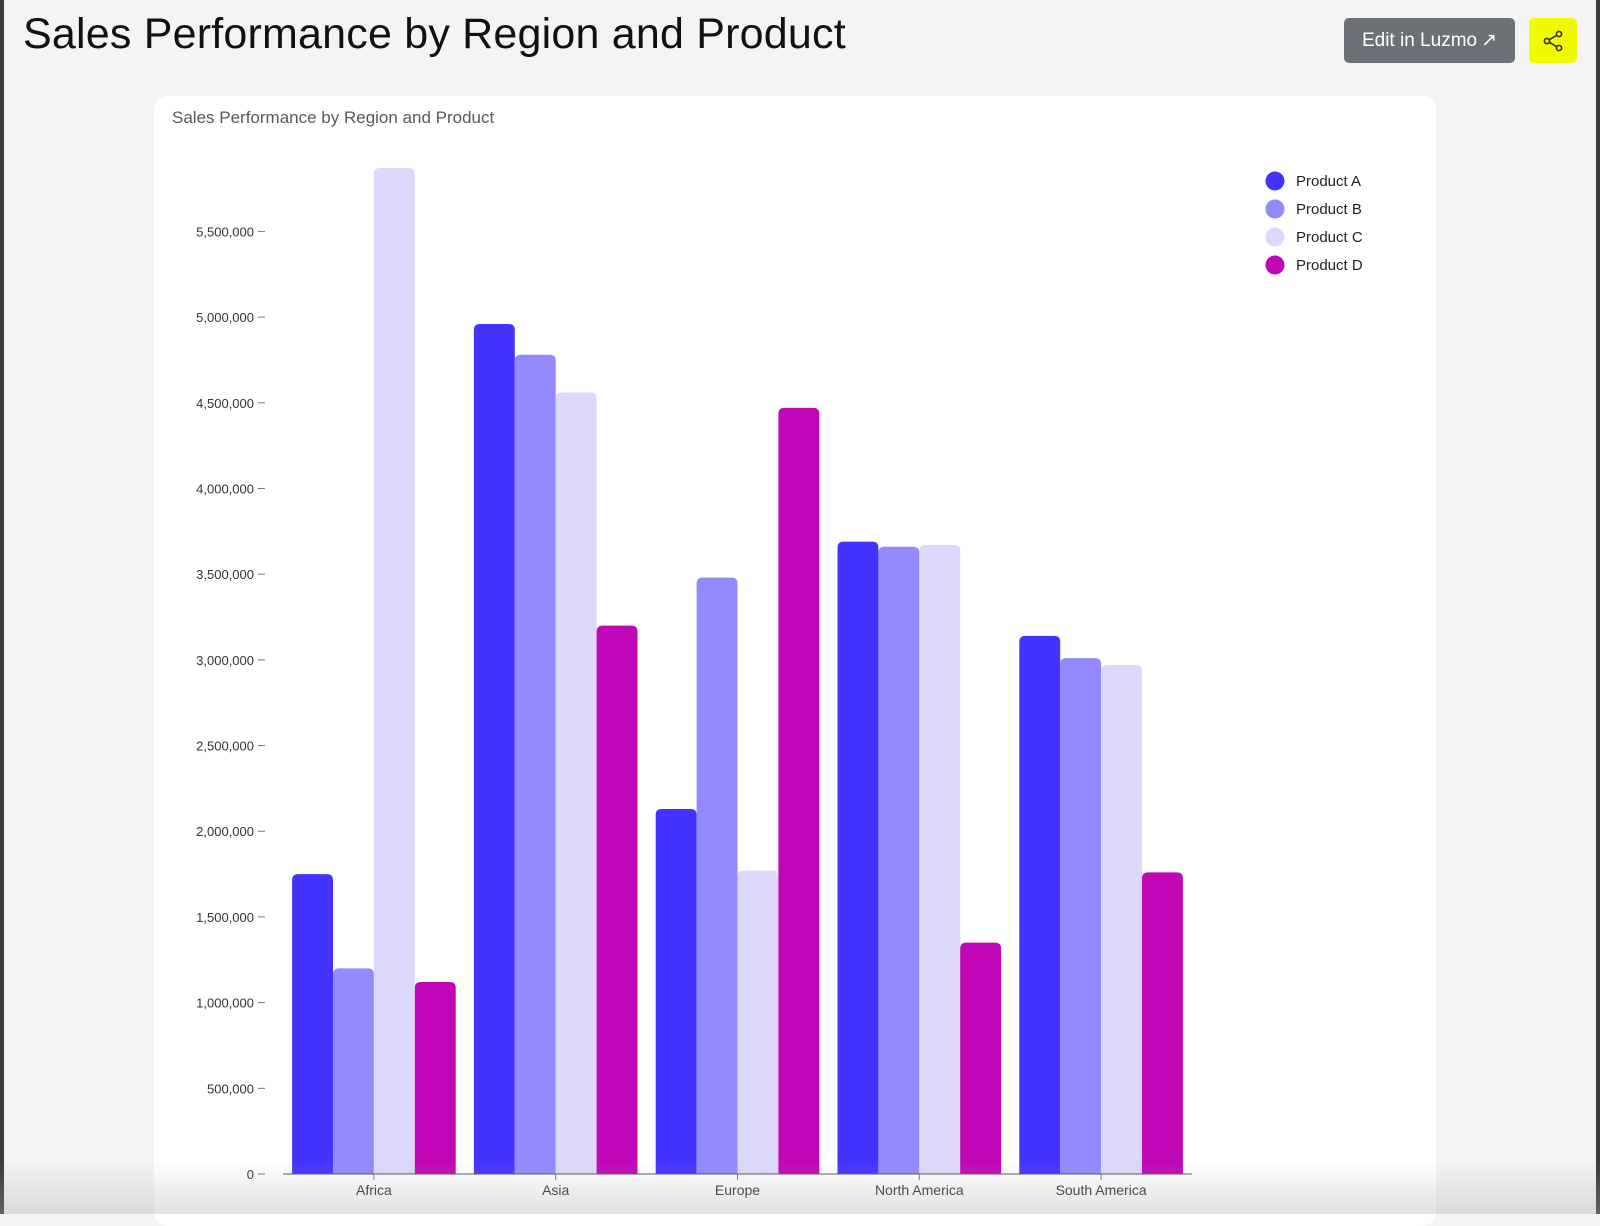 The image size is (1600, 1226). What do you see at coordinates (1329, 237) in the screenshot?
I see `legend-label: Product C` at bounding box center [1329, 237].